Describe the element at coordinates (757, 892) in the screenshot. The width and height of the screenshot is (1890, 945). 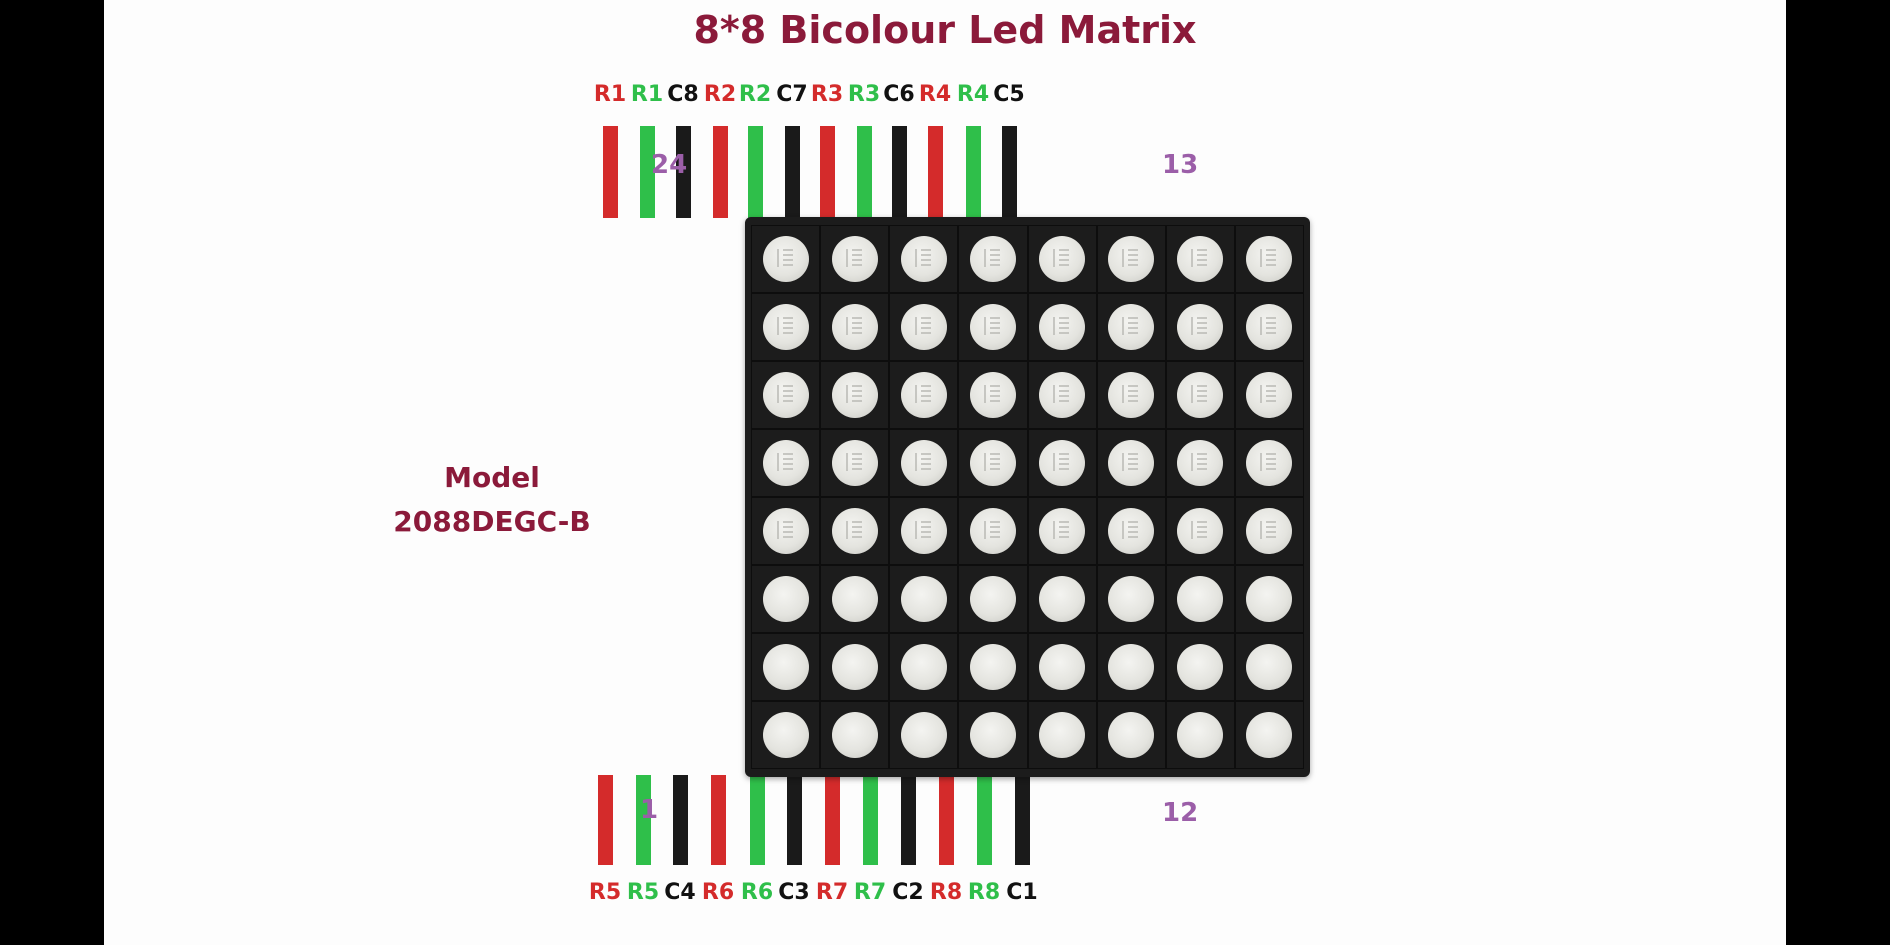
I see `bottom-pin-label-5: R6` at that location.